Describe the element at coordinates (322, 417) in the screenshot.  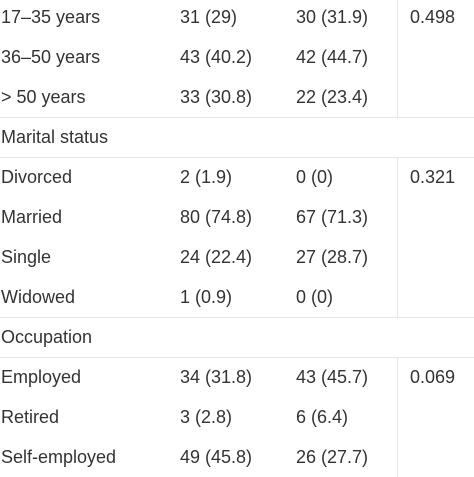
I see `group2-value: 6 (6.4)` at that location.